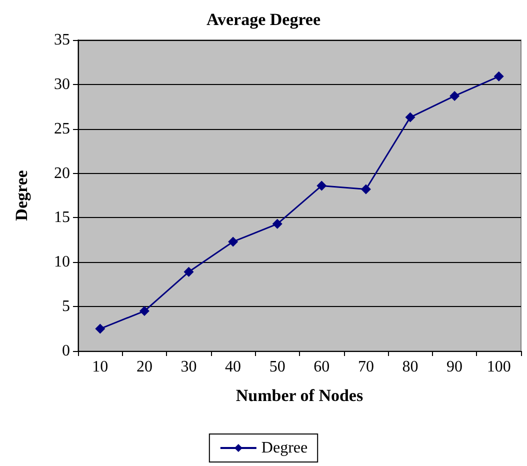  I want to click on legend-label: Degree, so click(284, 448).